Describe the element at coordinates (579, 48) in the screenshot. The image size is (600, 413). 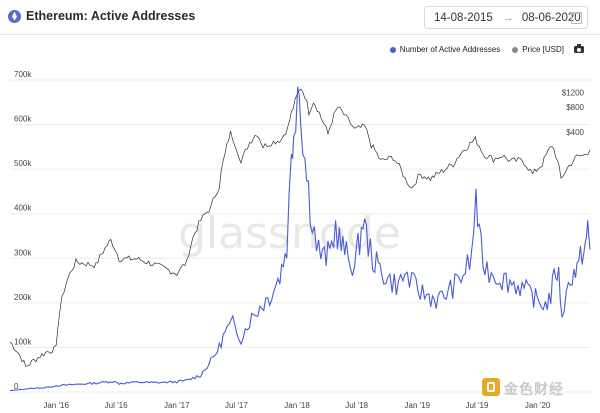
I see `camera-icon` at that location.